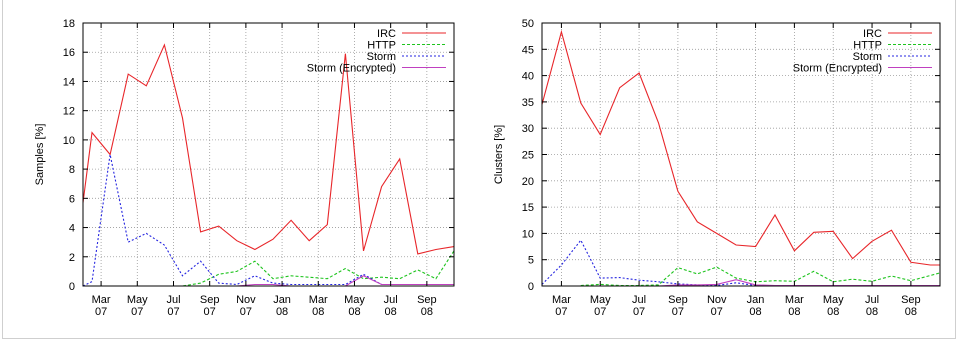  I want to click on y-tick-label: 4, so click(72, 229).